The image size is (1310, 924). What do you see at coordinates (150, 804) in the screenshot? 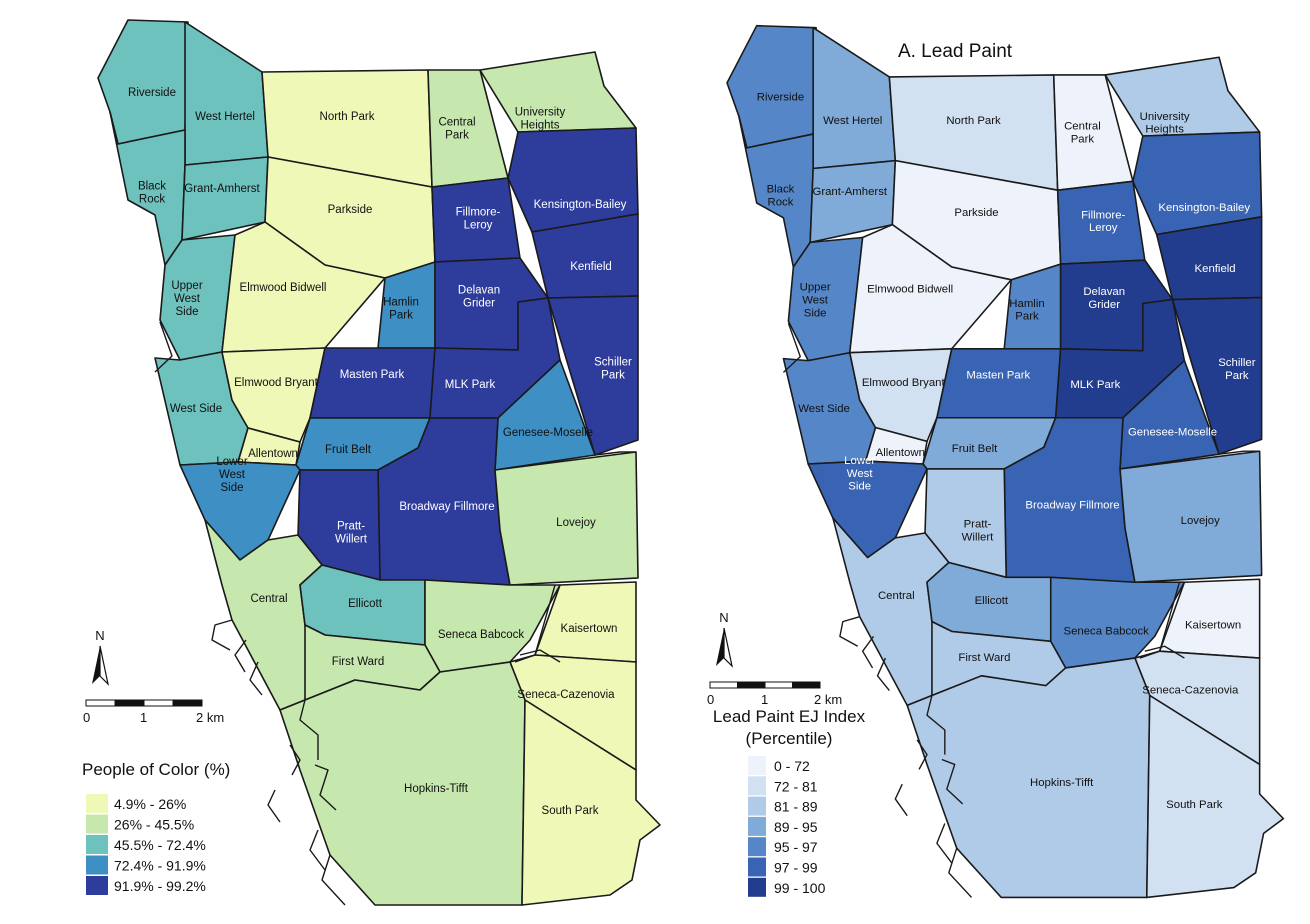
I see `legend-label: 4.9% - 26%` at bounding box center [150, 804].